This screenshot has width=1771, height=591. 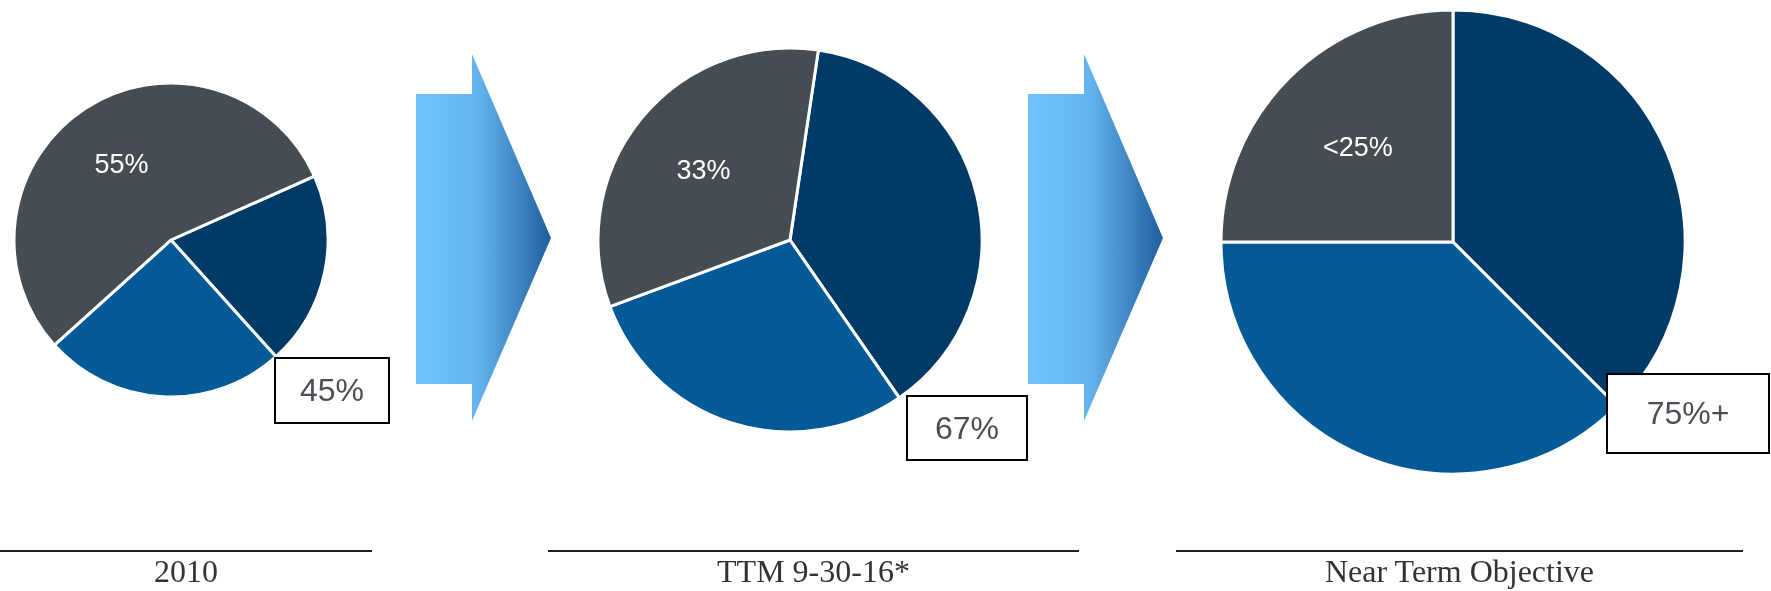 I want to click on text: TTM 9-30-16*, so click(x=813, y=571).